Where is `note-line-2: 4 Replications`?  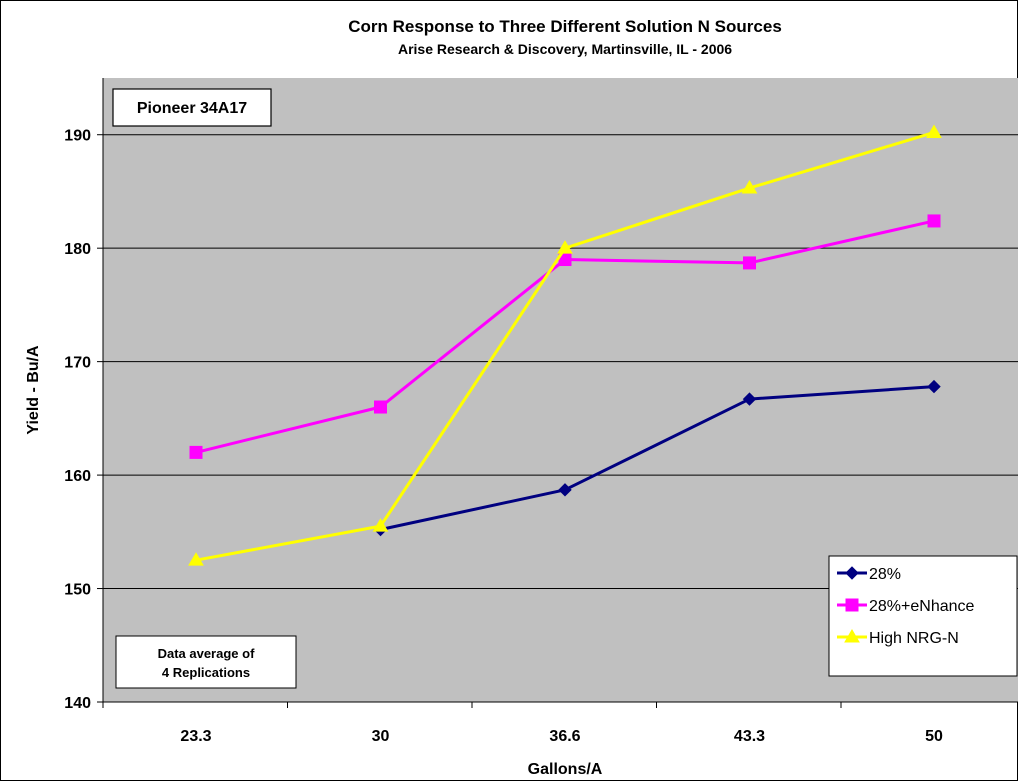 note-line-2: 4 Replications is located at coordinates (206, 672).